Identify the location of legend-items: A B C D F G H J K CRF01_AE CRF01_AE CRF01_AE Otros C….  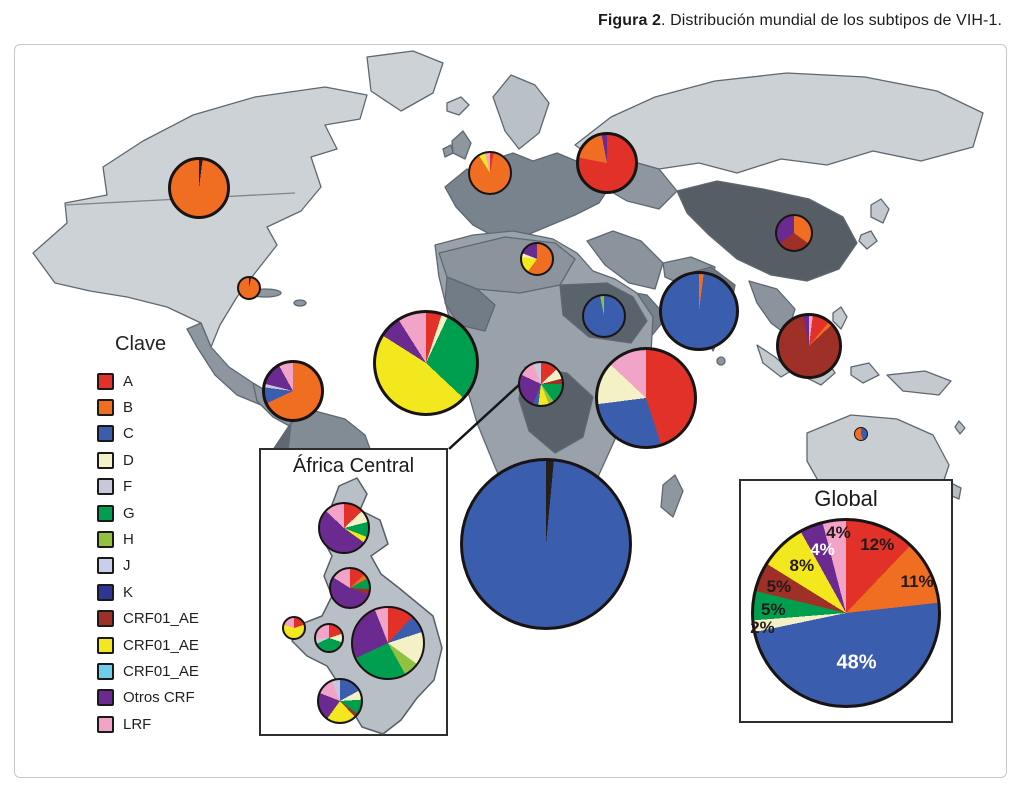
(148, 552).